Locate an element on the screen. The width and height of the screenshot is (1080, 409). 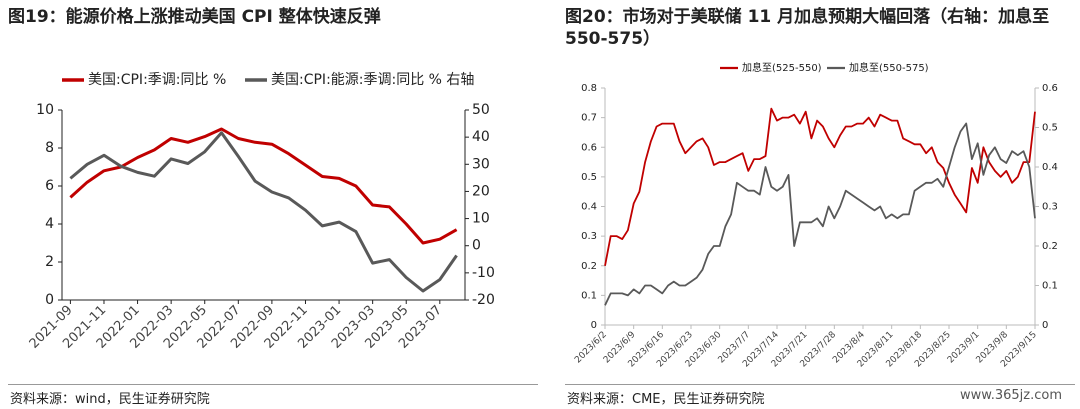
source-note: 资料来源：wind，民生证券研究院 is located at coordinates (110, 399).